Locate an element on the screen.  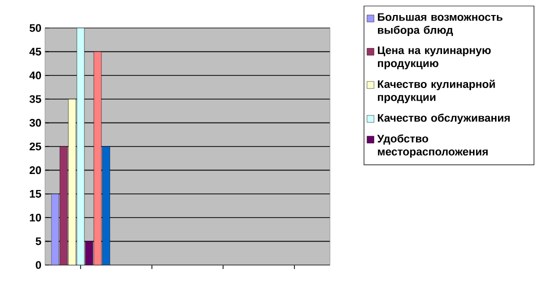
y-tick-label: 25 is located at coordinates (36, 146).